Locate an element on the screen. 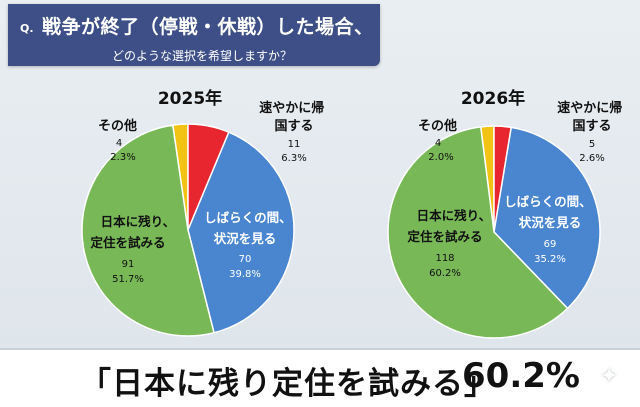  slice-percent-wait: 39.8% is located at coordinates (245, 274).